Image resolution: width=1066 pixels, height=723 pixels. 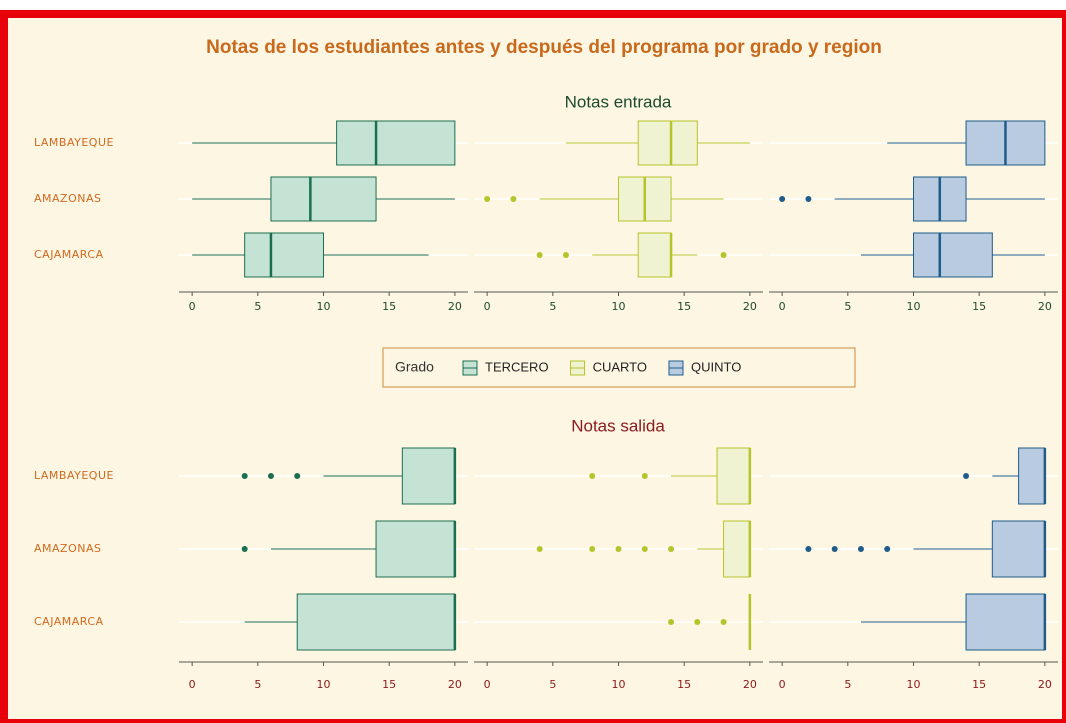 What do you see at coordinates (716, 366) in the screenshot?
I see `legend-label: QUINTO` at bounding box center [716, 366].